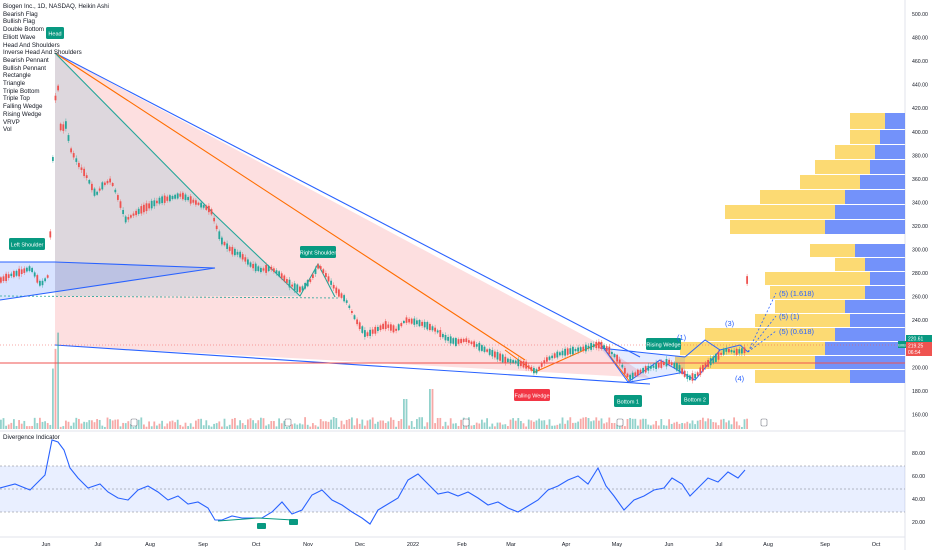 The height and width of the screenshot is (550, 932). What do you see at coordinates (877, 376) in the screenshot?
I see `vrvp-bar-blue` at bounding box center [877, 376].